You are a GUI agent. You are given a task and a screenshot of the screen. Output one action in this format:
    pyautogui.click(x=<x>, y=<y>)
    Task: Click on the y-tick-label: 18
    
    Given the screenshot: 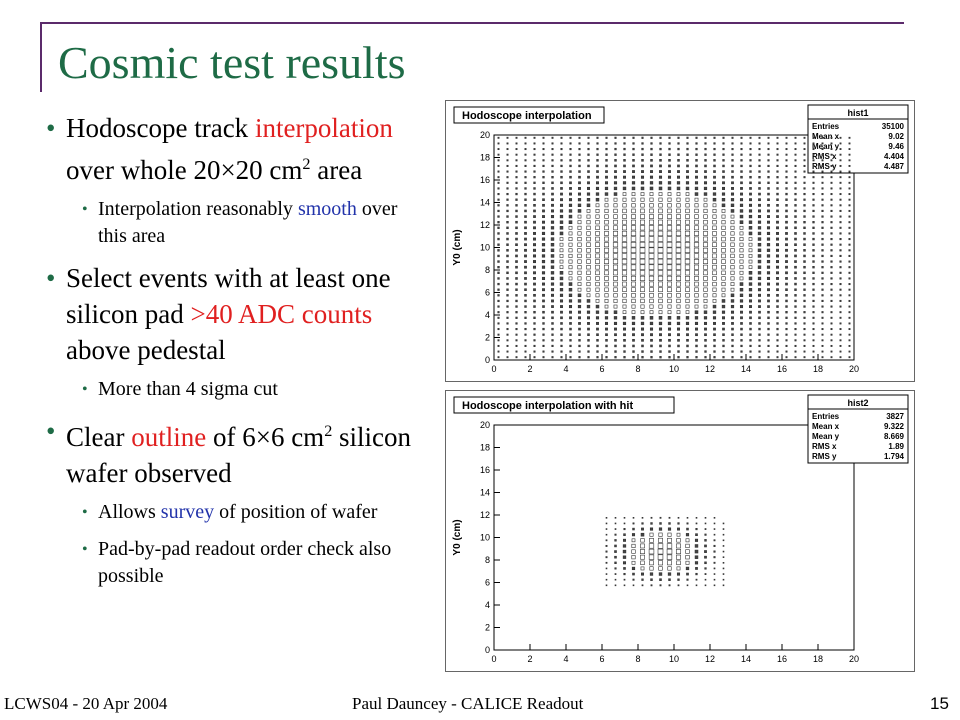 What is the action you would take?
    pyautogui.click(x=485, y=448)
    